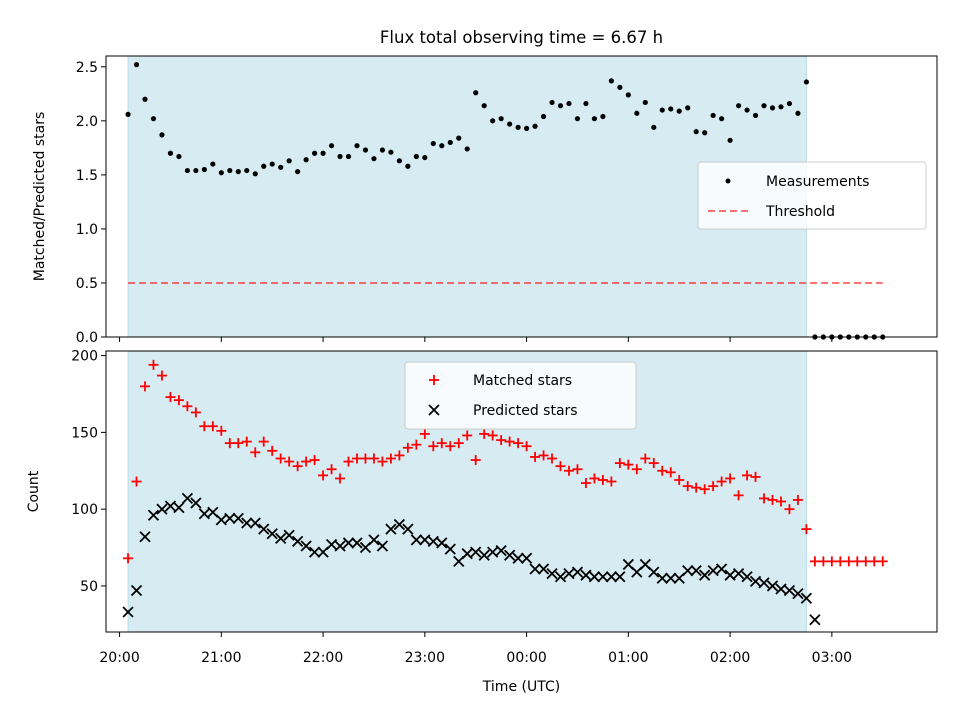  Describe the element at coordinates (87, 68) in the screenshot. I see `y-tick-label: 2.5` at that location.